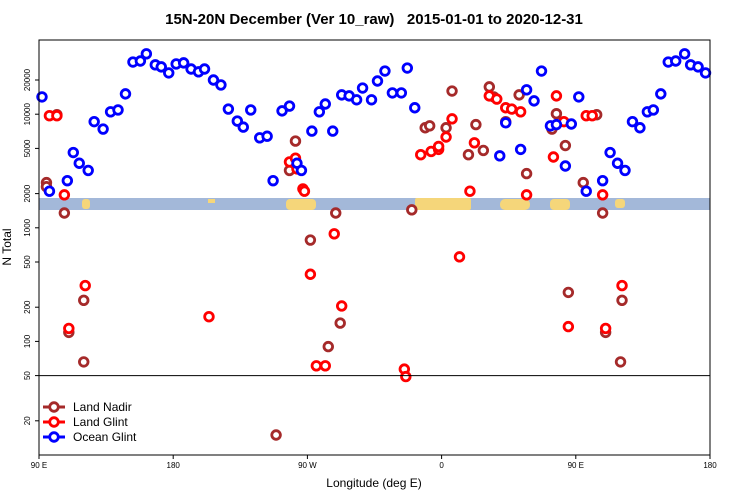  Describe the element at coordinates (102, 407) in the screenshot. I see `legend-label: Land Nadir` at that location.